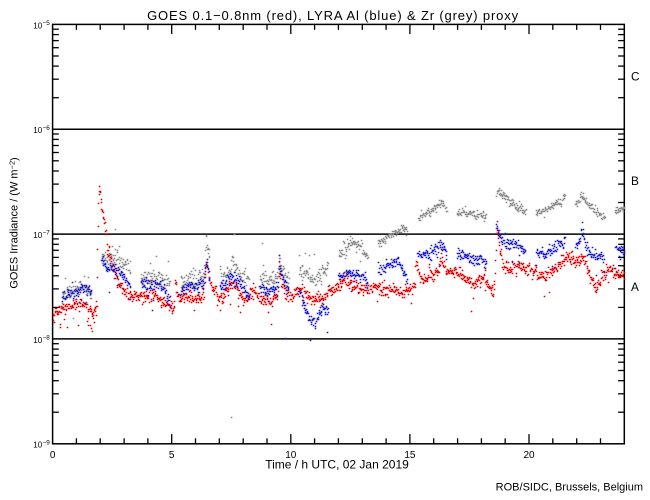 The width and height of the screenshot is (650, 500). I want to click on svg-text: B, so click(635, 181).